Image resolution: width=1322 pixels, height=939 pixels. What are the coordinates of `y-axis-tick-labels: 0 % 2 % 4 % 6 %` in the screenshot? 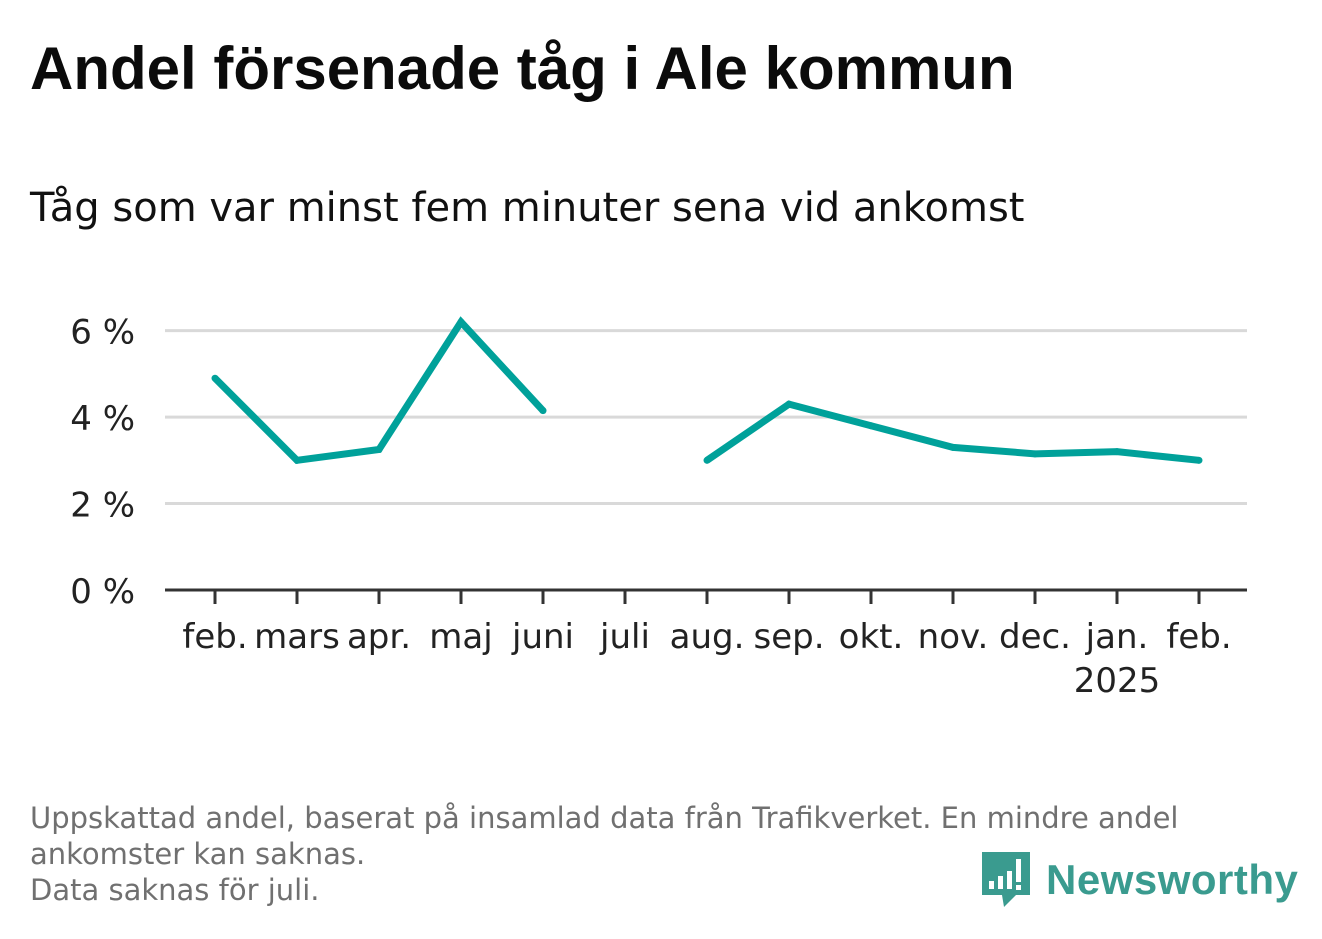 It's located at (102, 462).